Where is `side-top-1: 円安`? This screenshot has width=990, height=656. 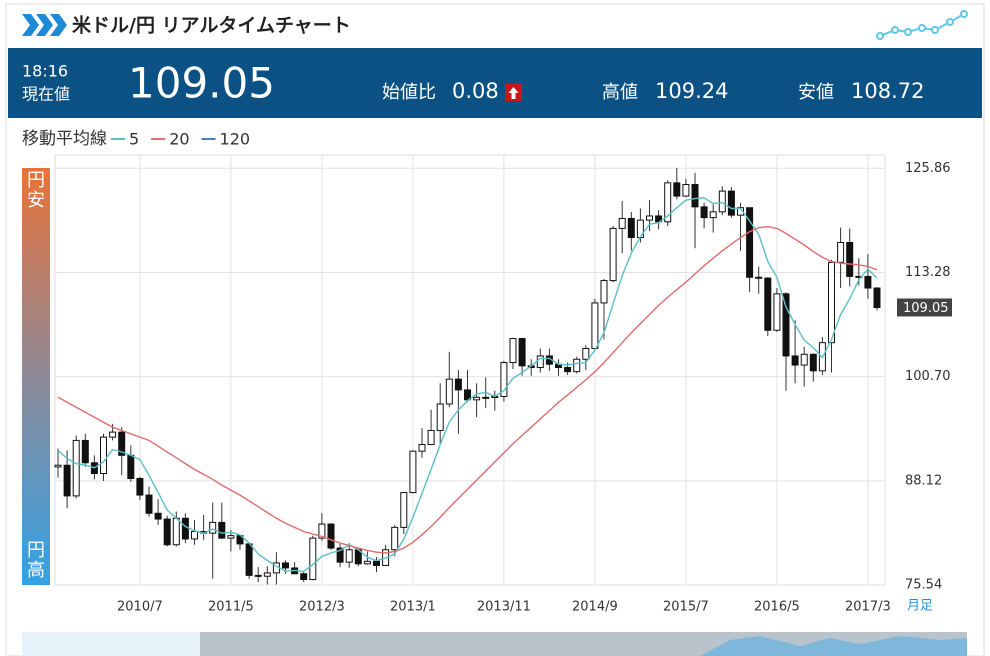 side-top-1: 円安 is located at coordinates (36, 190).